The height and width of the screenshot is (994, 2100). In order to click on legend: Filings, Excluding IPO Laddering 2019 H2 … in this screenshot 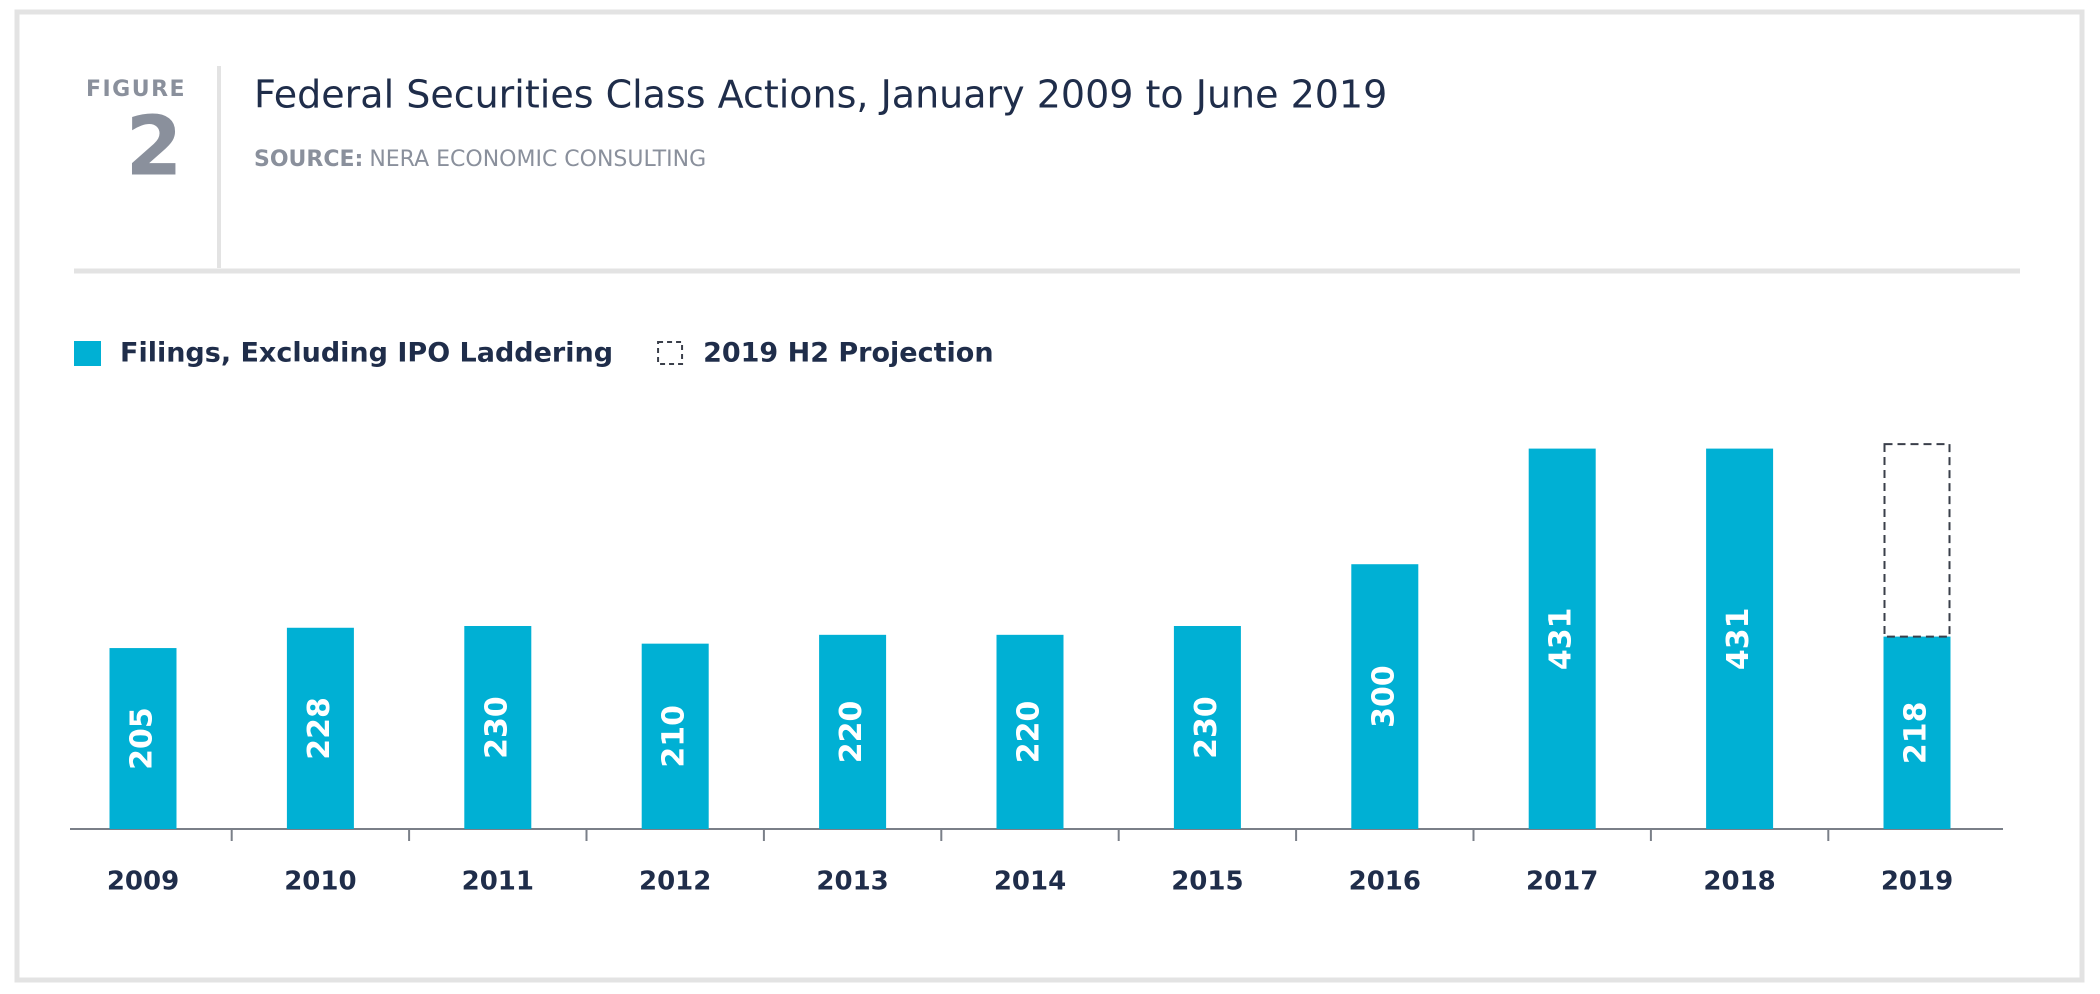, I will do `click(534, 353)`.